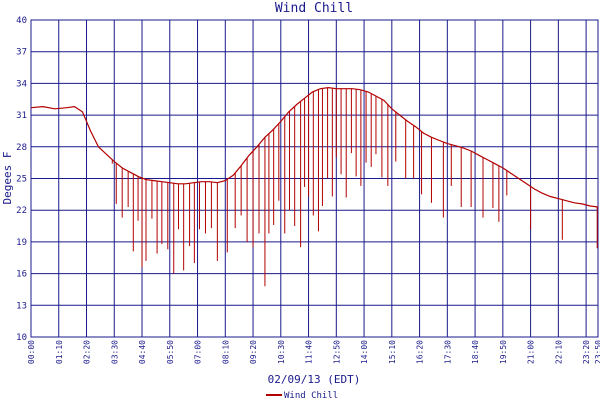  Describe the element at coordinates (59, 352) in the screenshot. I see `x-tick-label: 01:10` at that location.